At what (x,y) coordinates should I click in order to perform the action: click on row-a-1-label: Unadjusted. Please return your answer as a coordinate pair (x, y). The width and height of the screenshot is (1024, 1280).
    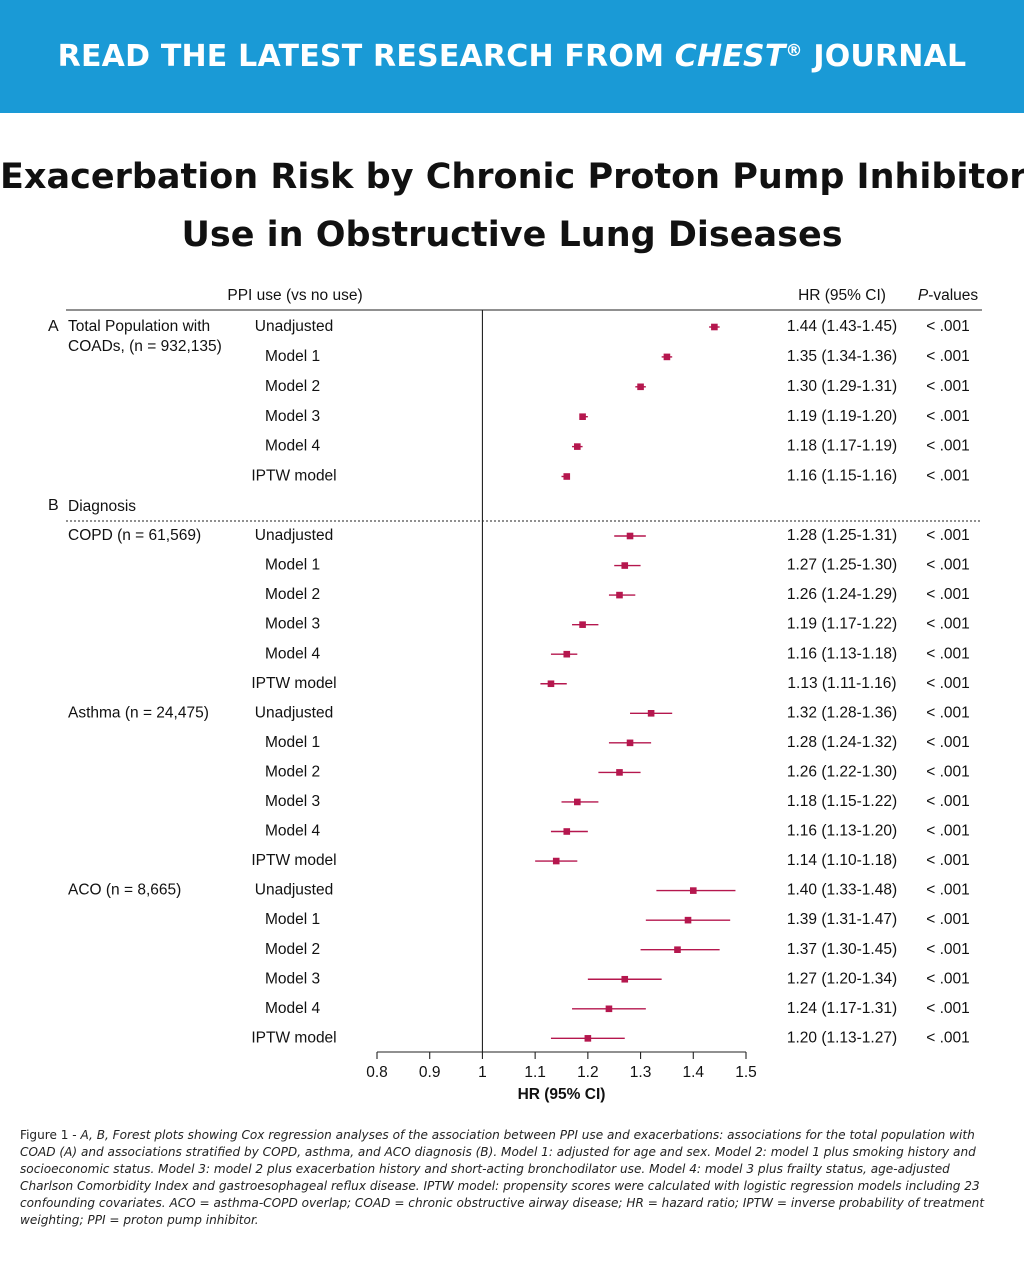
    Looking at the image, I should click on (294, 326).